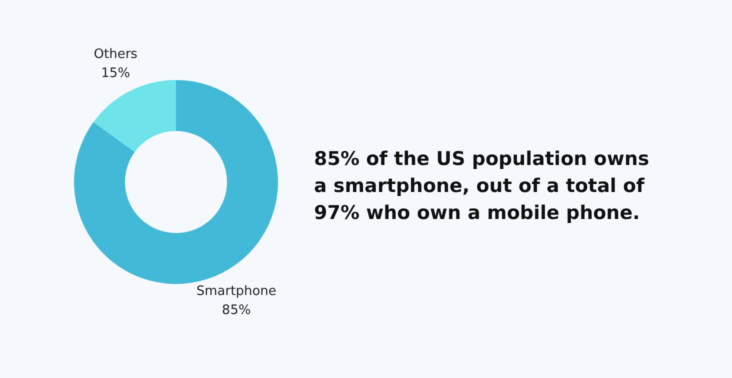  Describe the element at coordinates (236, 310) in the screenshot. I see `data-label: 85%` at that location.